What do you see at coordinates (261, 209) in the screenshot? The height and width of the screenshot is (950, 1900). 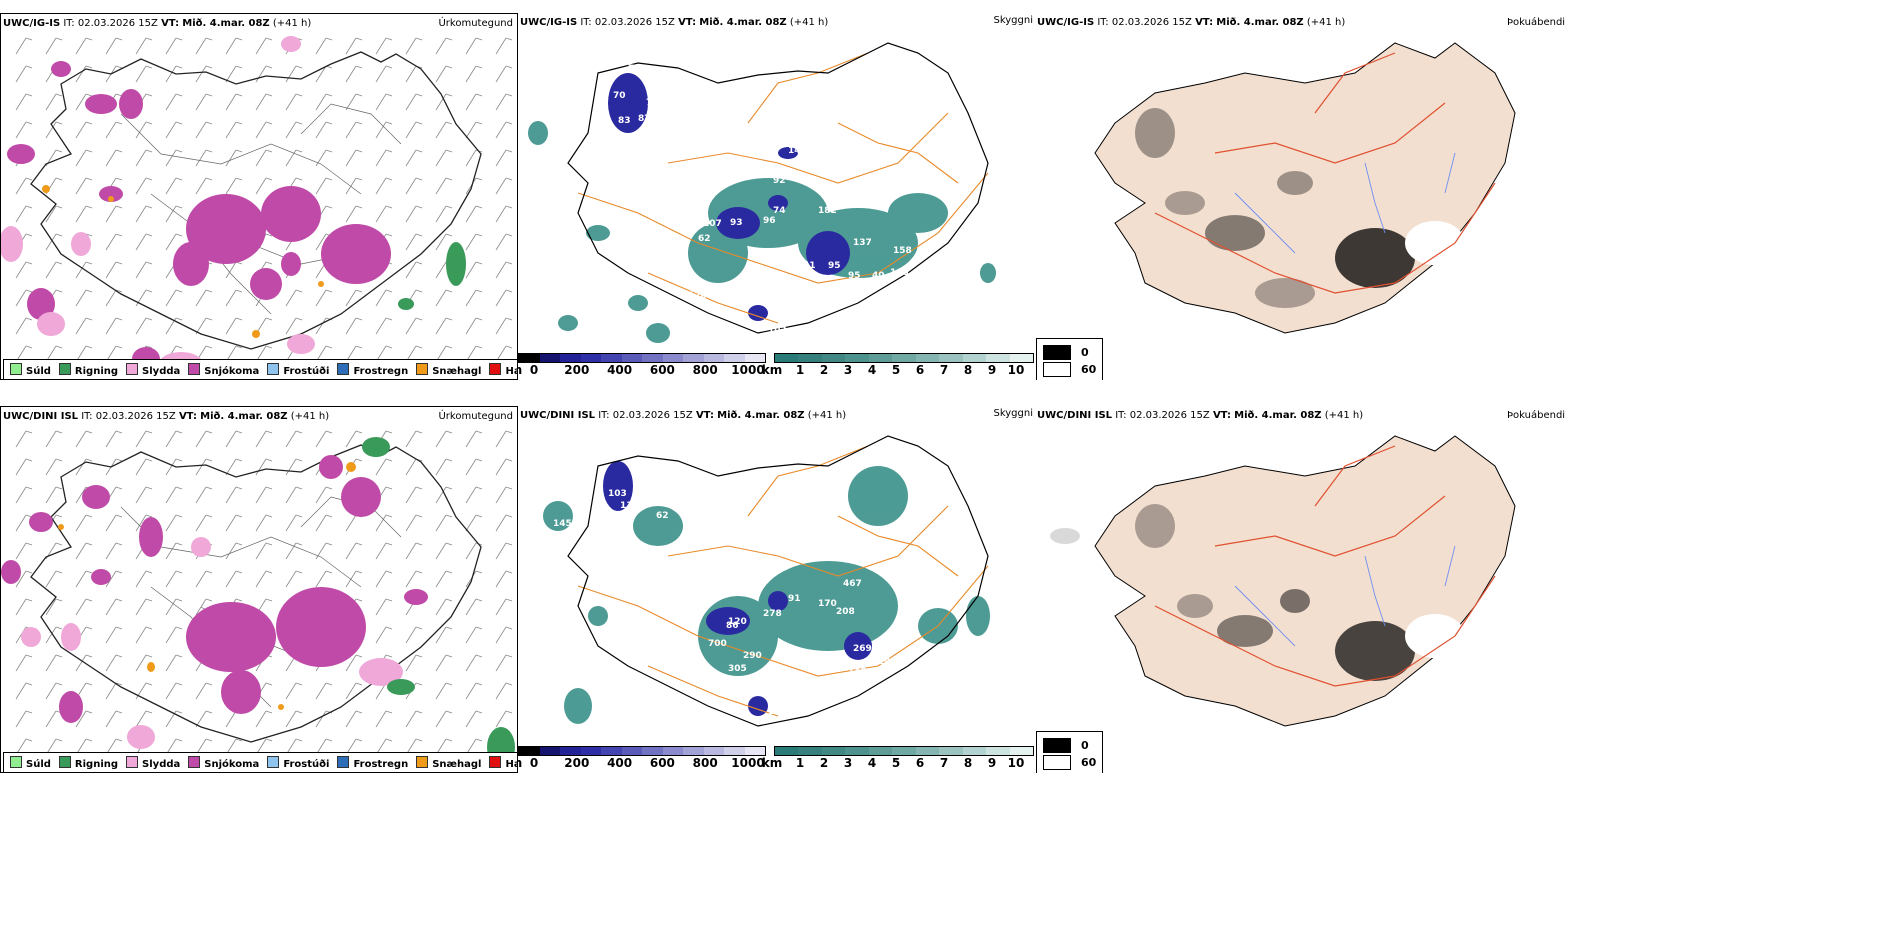 I see `iceland-inner-lines` at bounding box center [261, 209].